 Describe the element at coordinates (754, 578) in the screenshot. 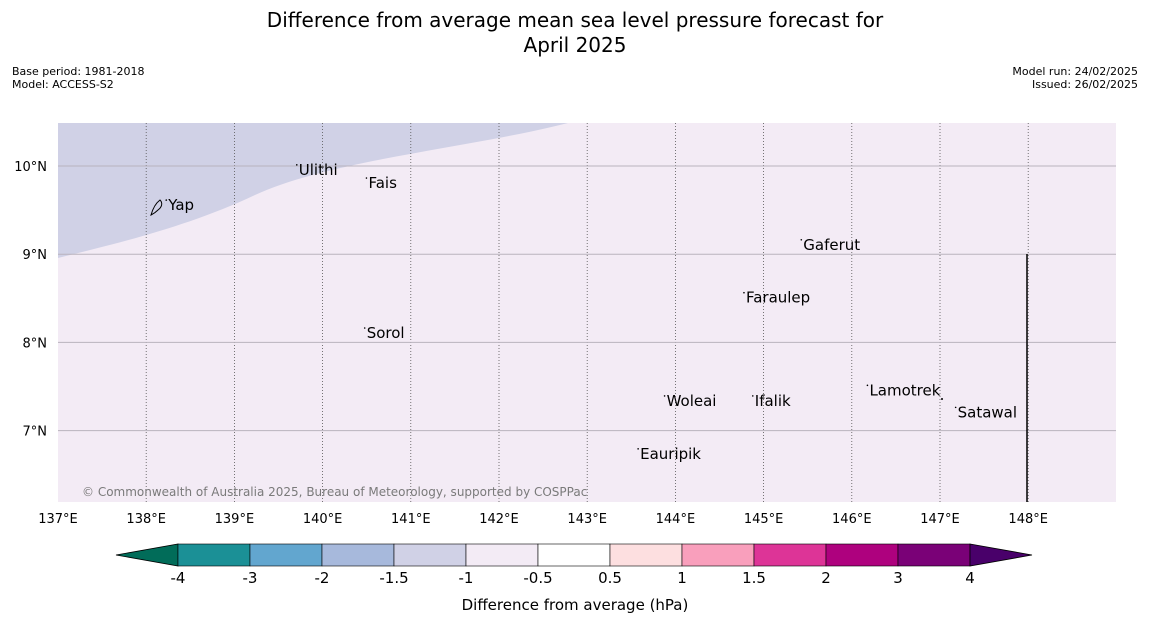

I see `colorbar-tick-label: 1.5` at that location.